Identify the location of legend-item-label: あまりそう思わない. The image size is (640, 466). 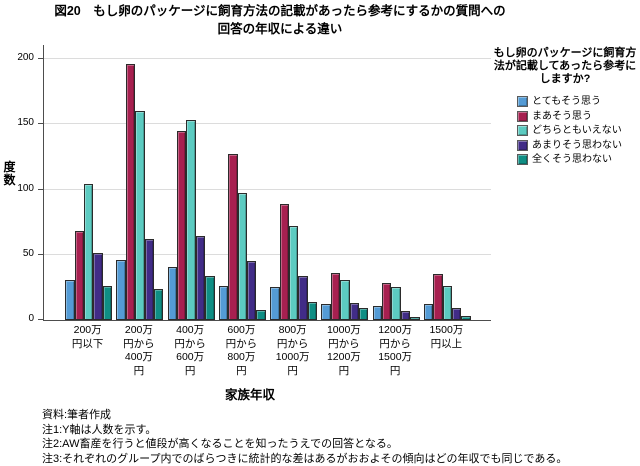
(577, 145).